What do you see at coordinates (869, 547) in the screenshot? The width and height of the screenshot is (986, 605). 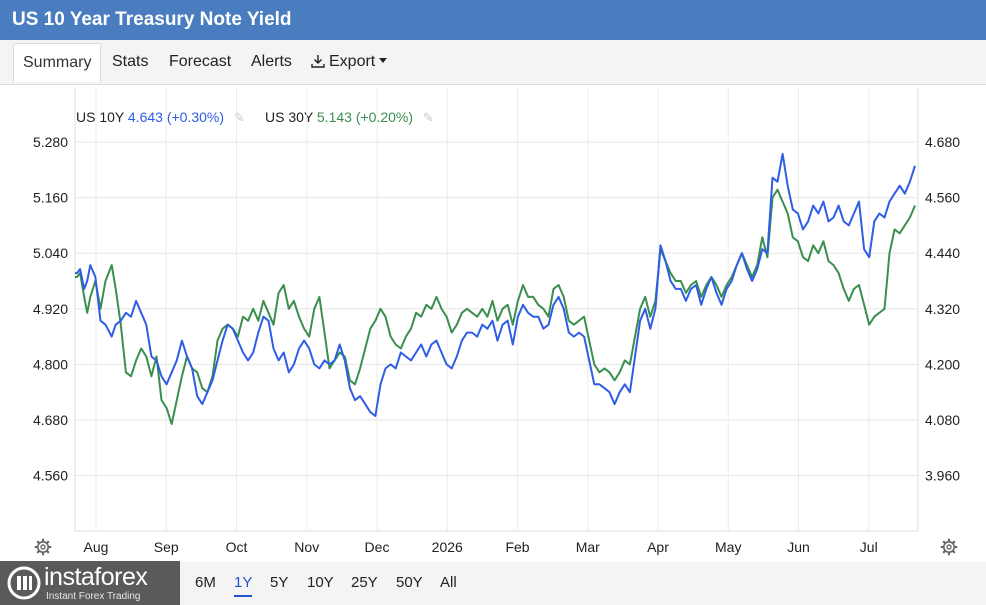 I see `x-tick-label: Jul` at bounding box center [869, 547].